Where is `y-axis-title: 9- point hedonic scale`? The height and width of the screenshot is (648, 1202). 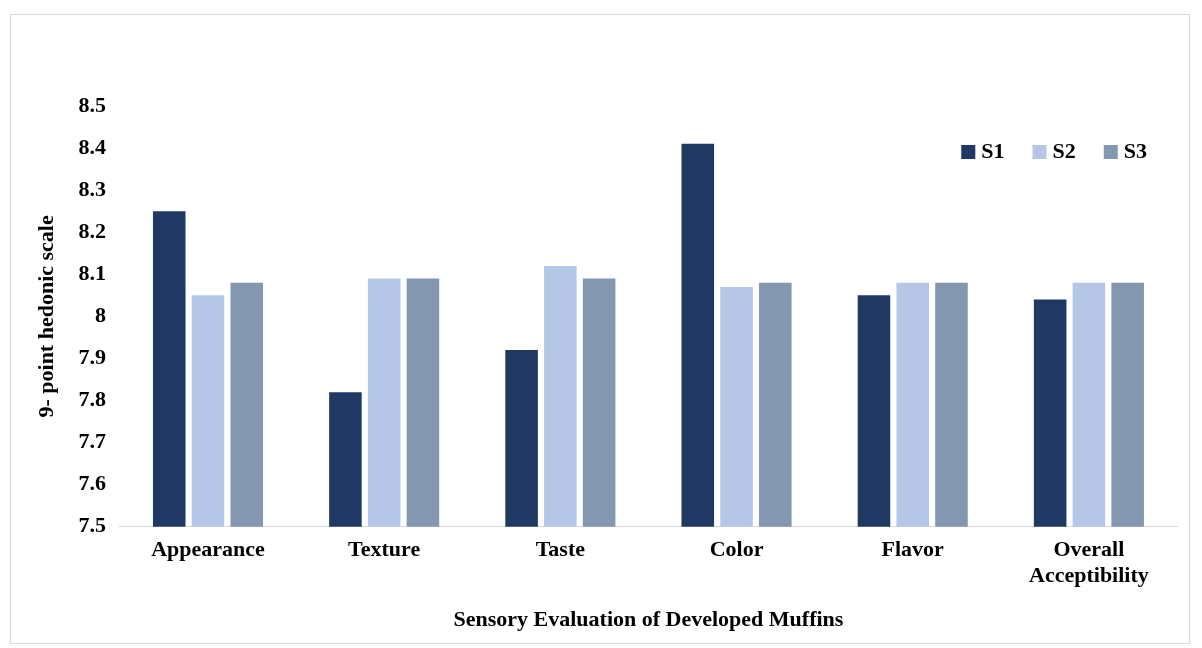
y-axis-title: 9- point hedonic scale is located at coordinates (45, 316).